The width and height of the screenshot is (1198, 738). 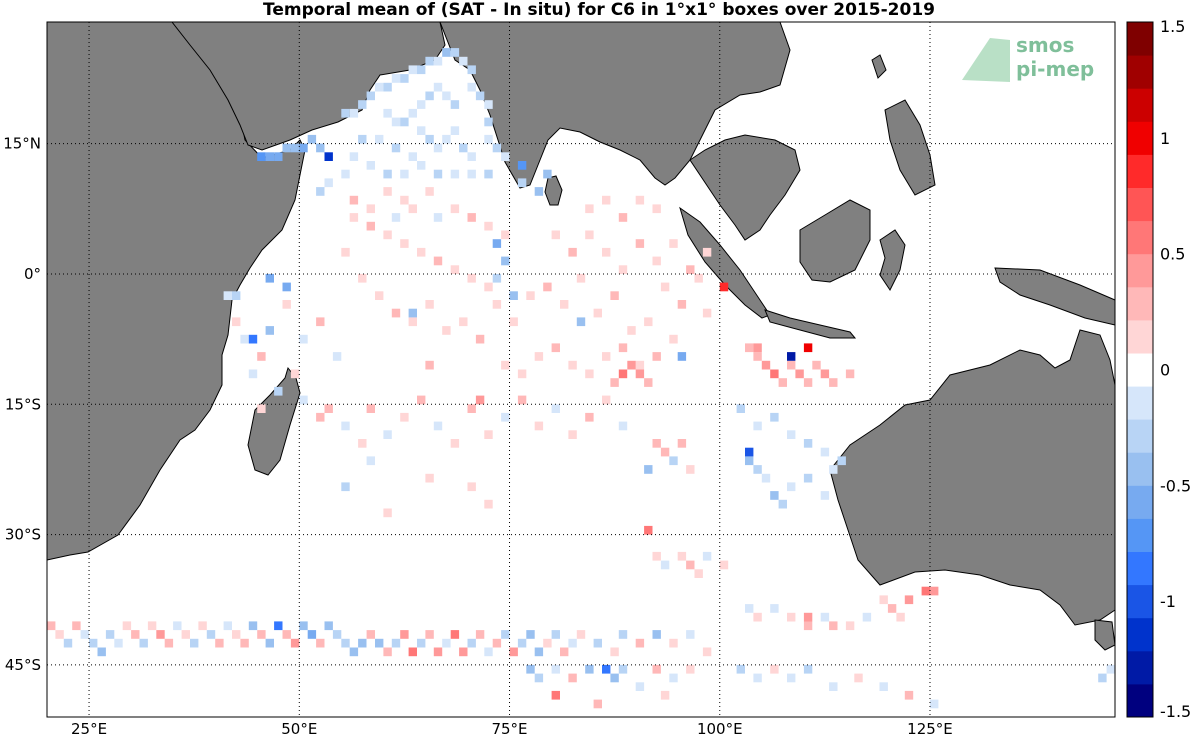 I want to click on land-philippines, so click(x=910, y=147).